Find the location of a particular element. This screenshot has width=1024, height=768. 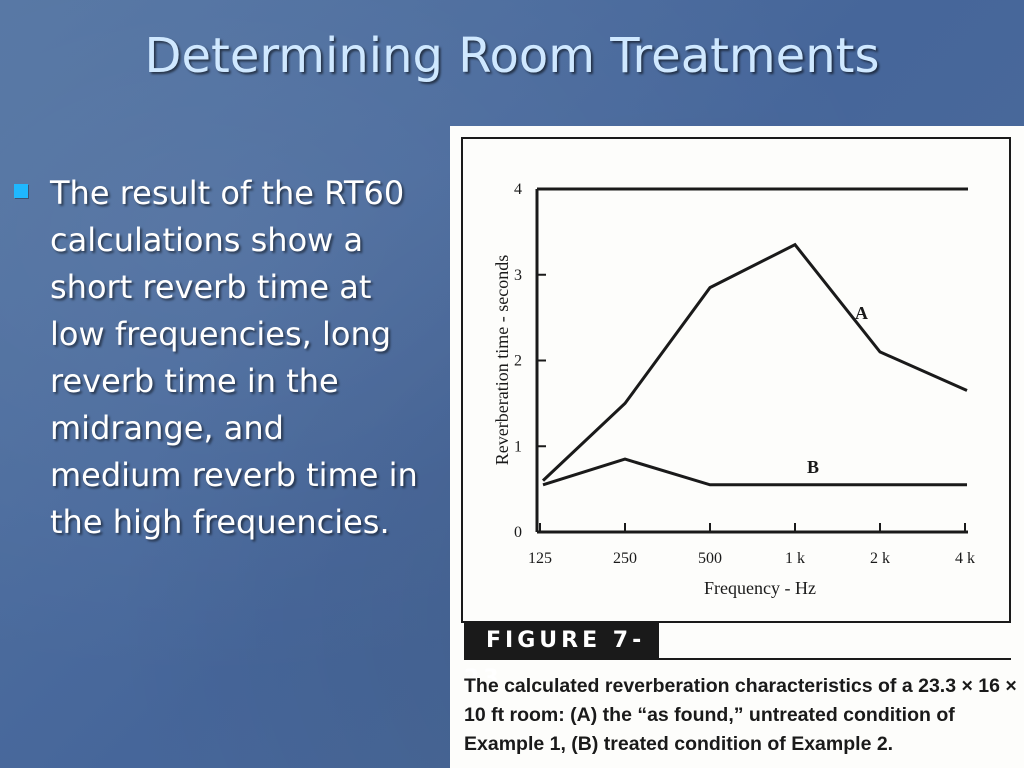

x-tick-label: 125 is located at coordinates (540, 558).